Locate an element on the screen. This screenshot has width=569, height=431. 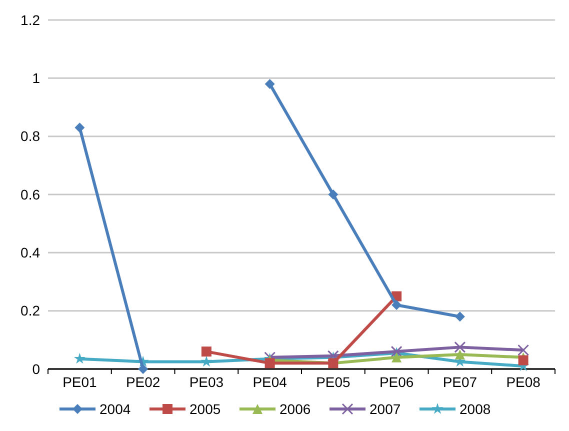
y-tick-label: 0.6 is located at coordinates (30, 194).